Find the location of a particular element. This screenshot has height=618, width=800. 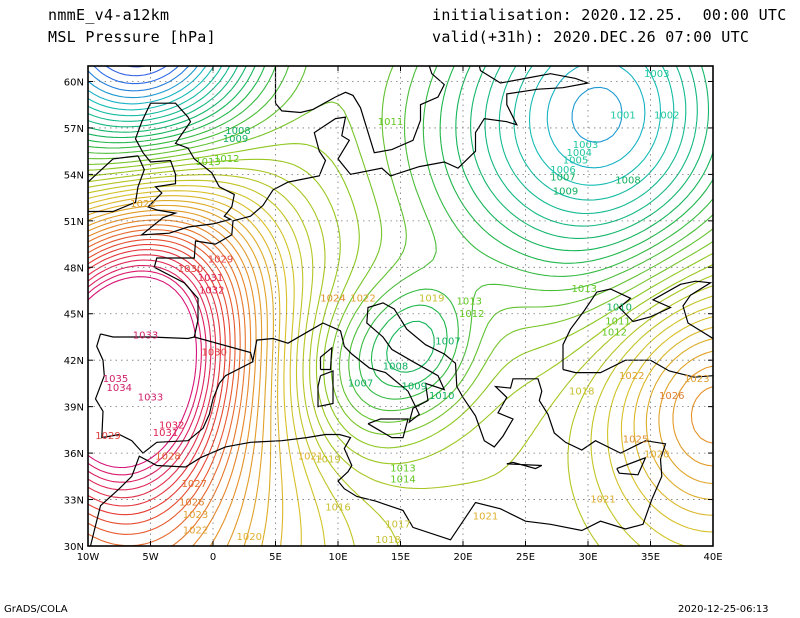

isobar-label: 1027 is located at coordinates (194, 484).